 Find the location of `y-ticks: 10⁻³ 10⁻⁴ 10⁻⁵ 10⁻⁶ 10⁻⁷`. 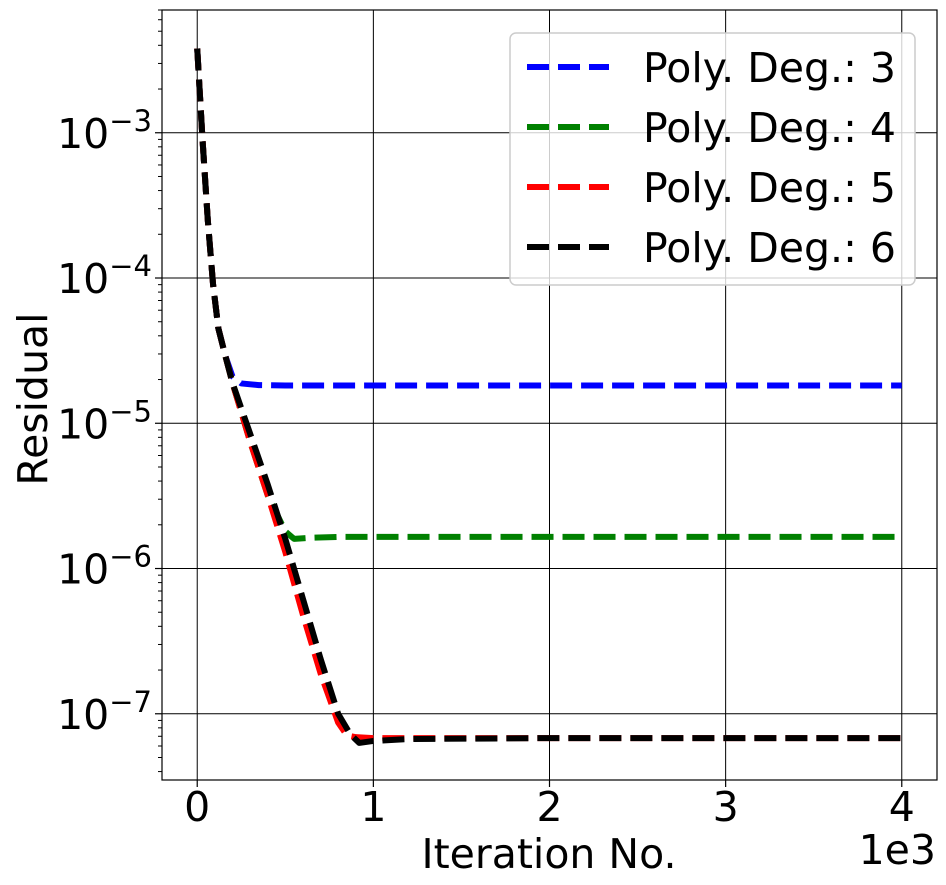

y-ticks: 10⁻³ 10⁻⁴ 10⁻⁵ 10⁻⁶ 10⁻⁷ is located at coordinates (109, 421).